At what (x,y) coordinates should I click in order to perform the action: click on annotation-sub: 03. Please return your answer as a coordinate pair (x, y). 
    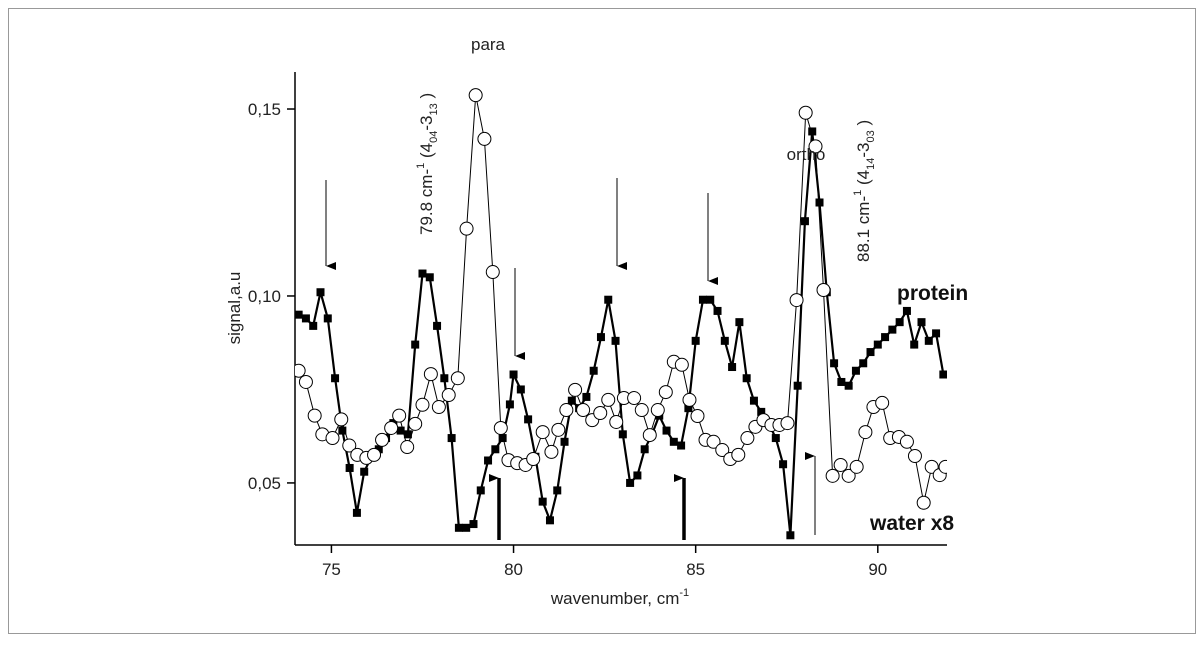
    Looking at the image, I should click on (871, 136).